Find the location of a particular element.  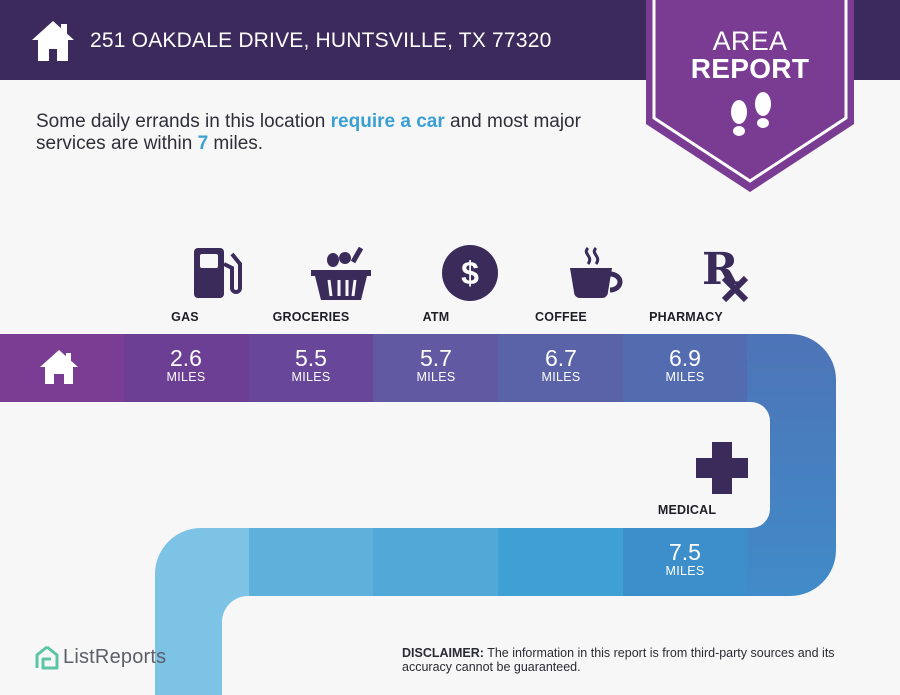

gas-pump-icon is located at coordinates (218, 273).